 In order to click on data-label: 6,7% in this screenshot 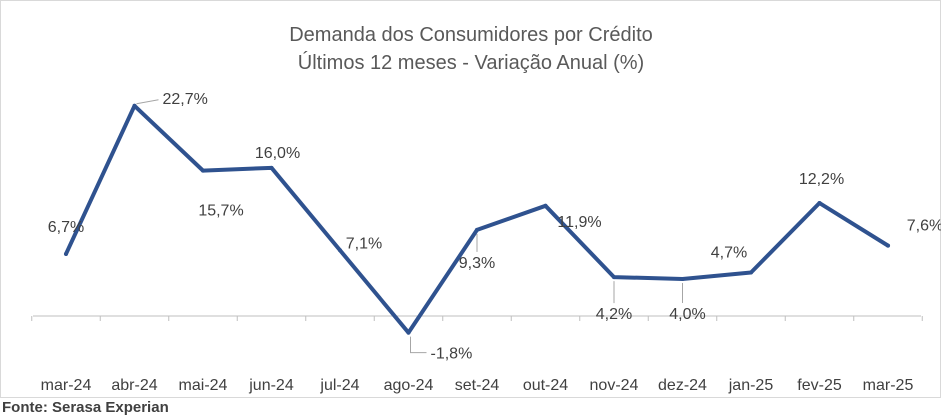, I will do `click(66, 227)`.